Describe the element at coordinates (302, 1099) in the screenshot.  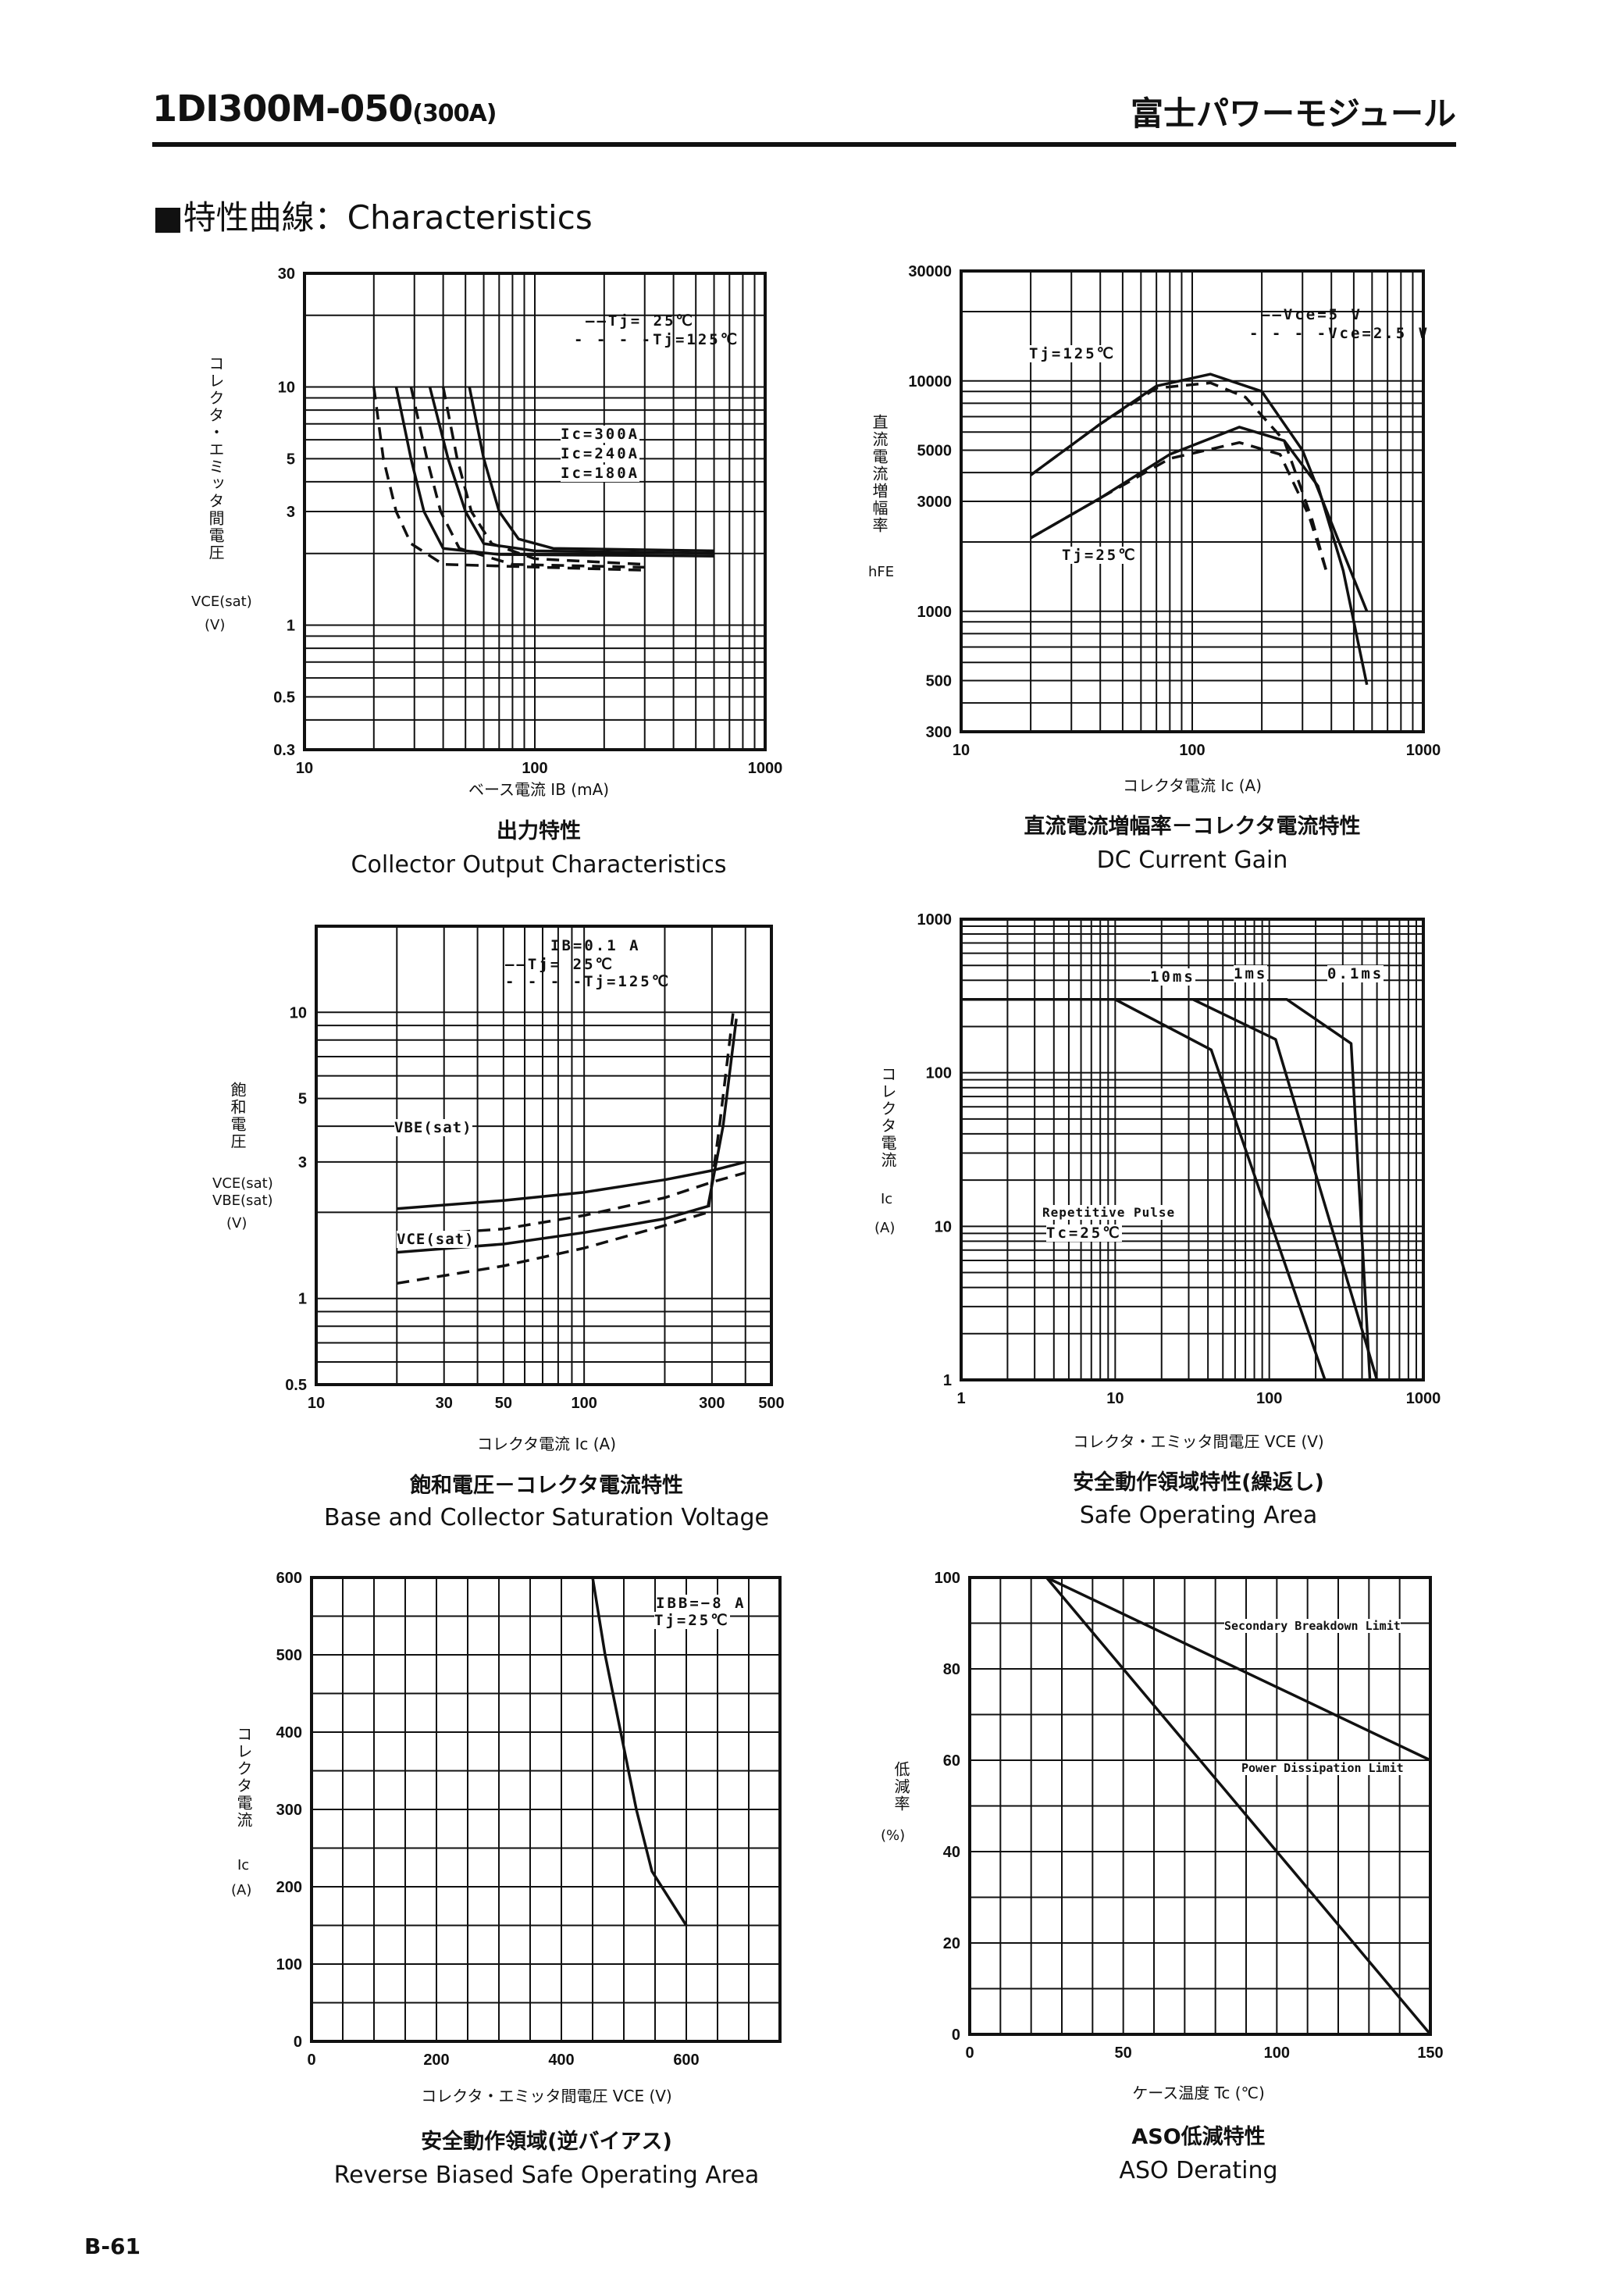
I see `y-tick-label: 5` at that location.